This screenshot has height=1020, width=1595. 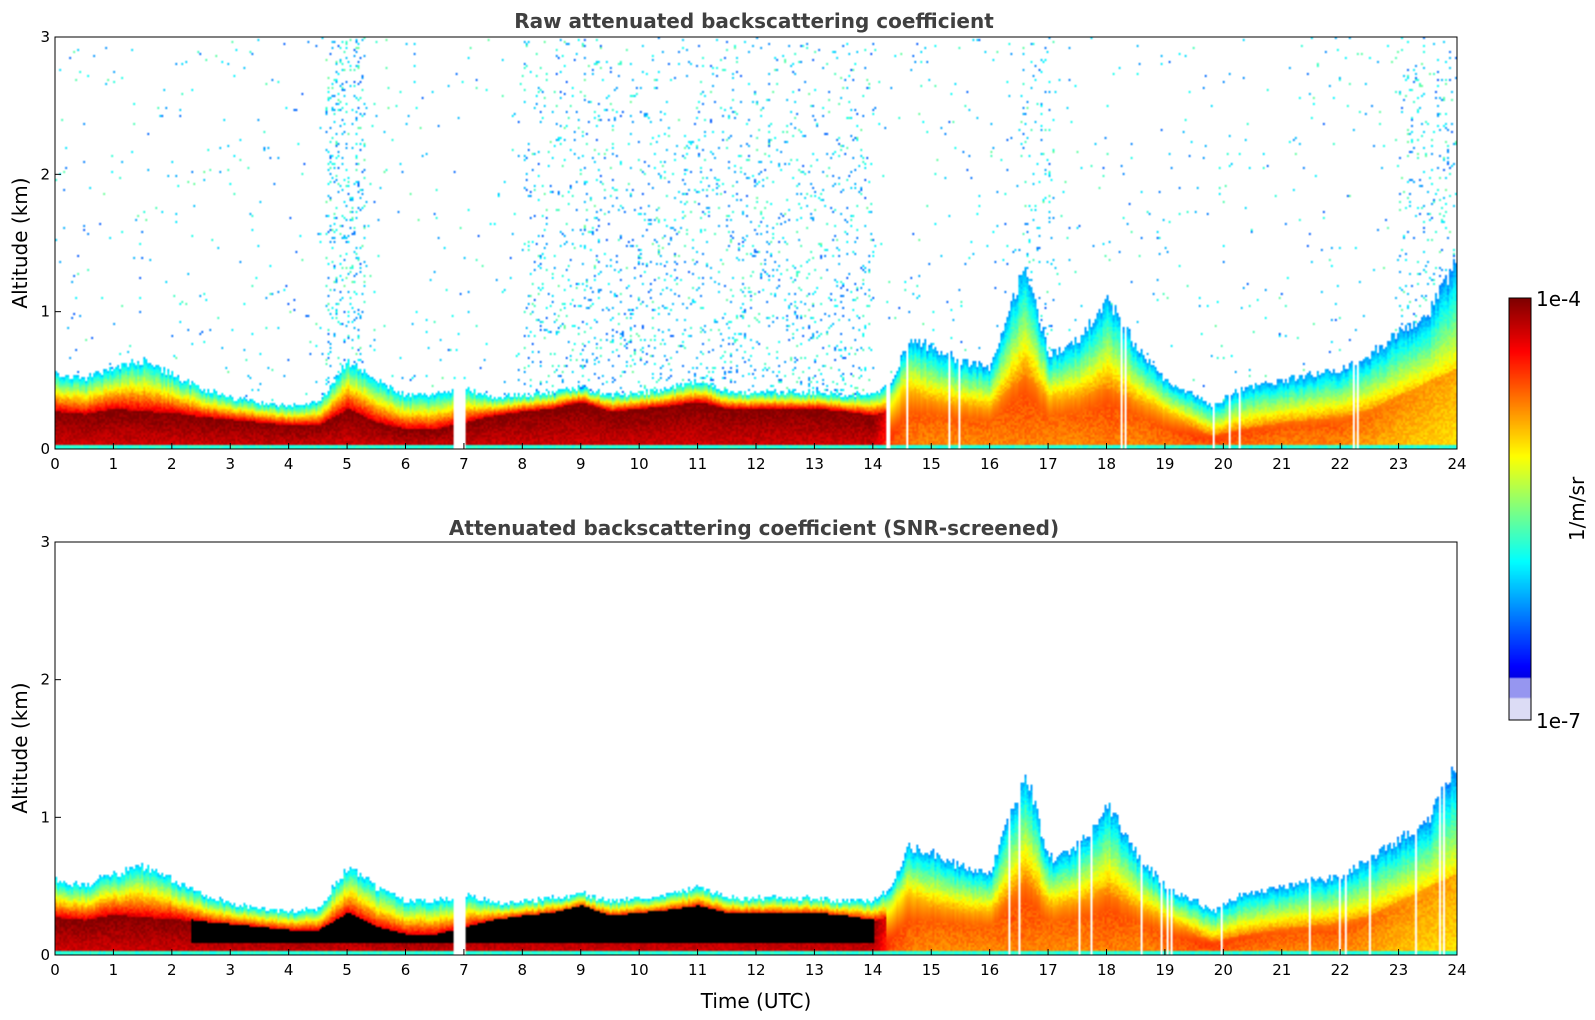 What do you see at coordinates (50, 243) in the screenshot?
I see `panel-raw-y-axis: 0 1 2 3` at bounding box center [50, 243].